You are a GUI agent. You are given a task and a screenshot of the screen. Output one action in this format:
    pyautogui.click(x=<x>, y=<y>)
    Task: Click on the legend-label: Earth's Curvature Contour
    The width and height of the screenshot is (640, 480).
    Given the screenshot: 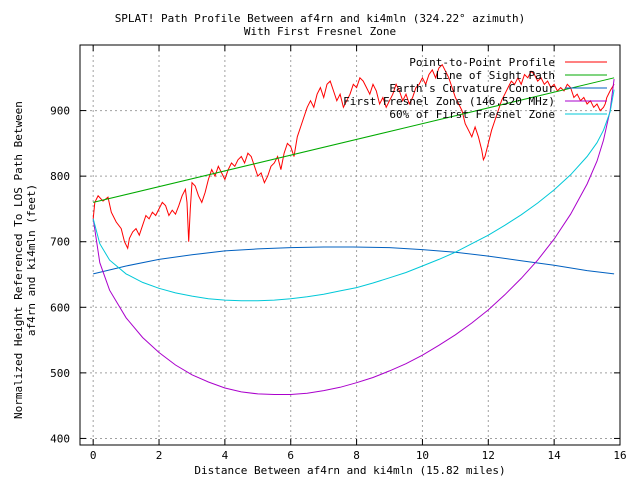 What is the action you would take?
    pyautogui.click(x=472, y=88)
    